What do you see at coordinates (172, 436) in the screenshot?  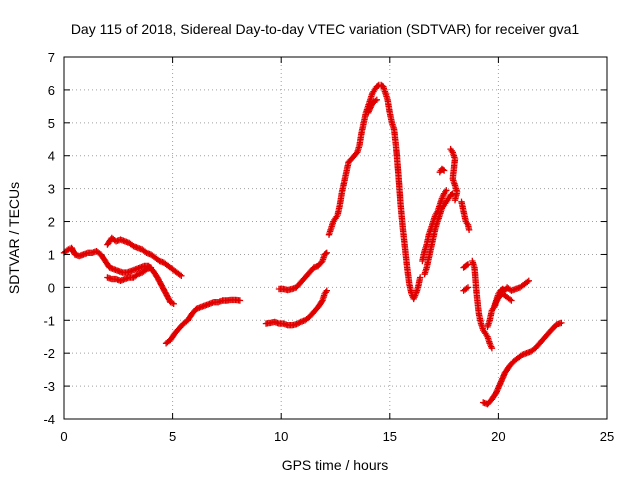 I see `x-tick-label: 5` at bounding box center [172, 436].